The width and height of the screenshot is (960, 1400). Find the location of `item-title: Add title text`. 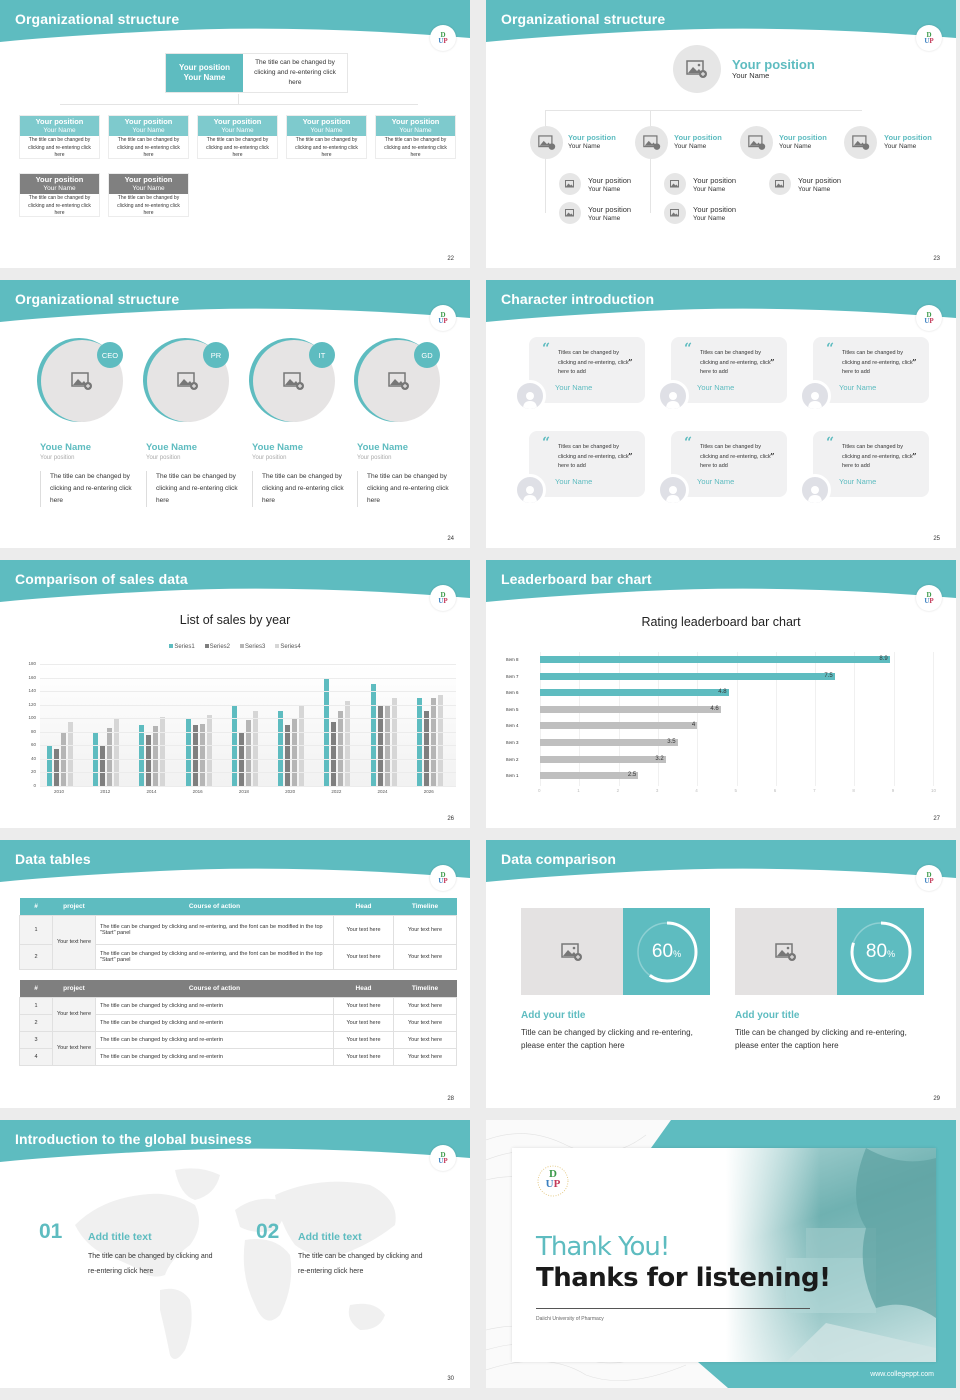

item-title: Add title text is located at coordinates (330, 1237).